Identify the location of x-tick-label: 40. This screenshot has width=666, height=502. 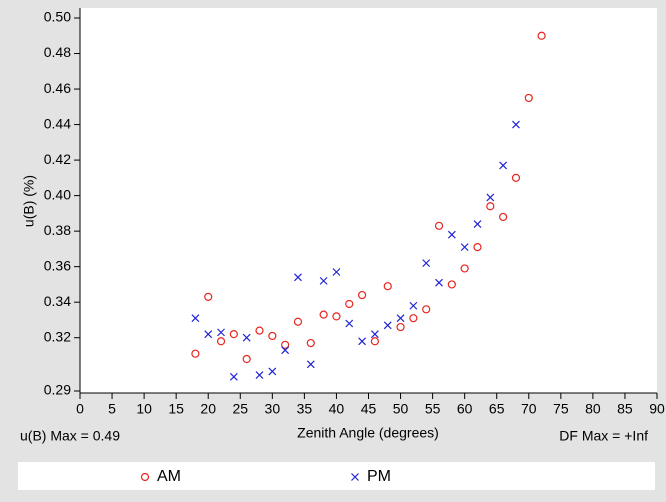
(337, 409).